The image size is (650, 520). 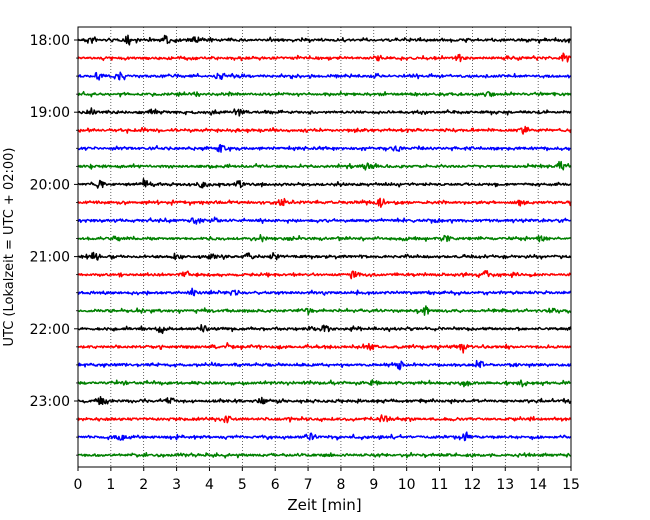 What do you see at coordinates (324, 202) in the screenshot?
I see `seismic-trace-2015` at bounding box center [324, 202].